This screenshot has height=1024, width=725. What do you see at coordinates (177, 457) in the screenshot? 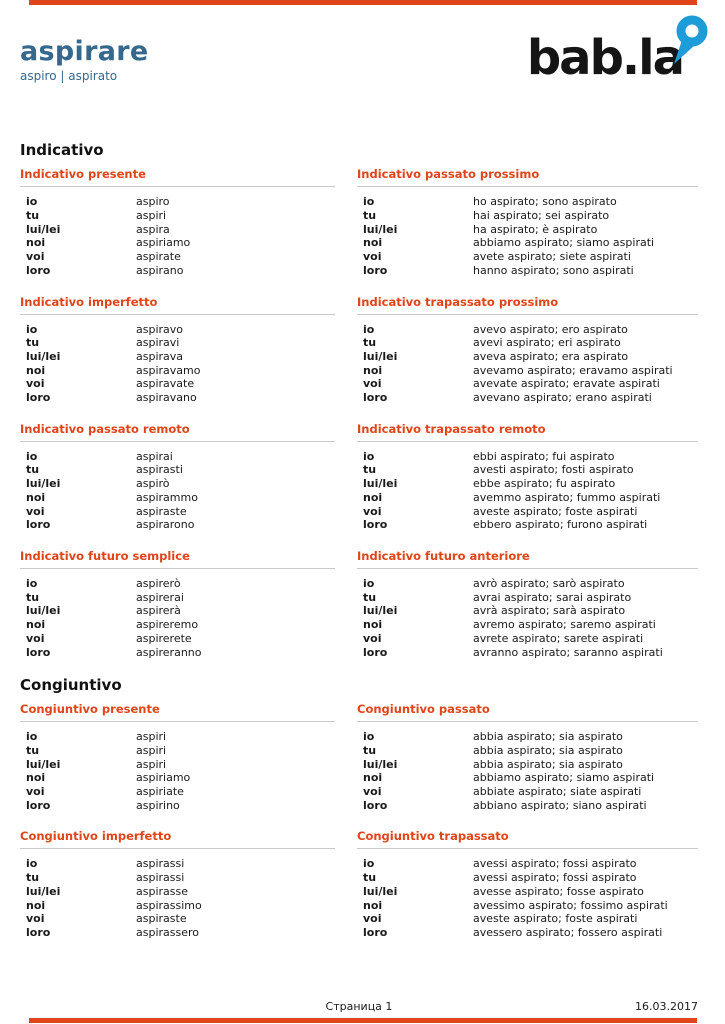
I see `table-row: io aspirai` at bounding box center [177, 457].